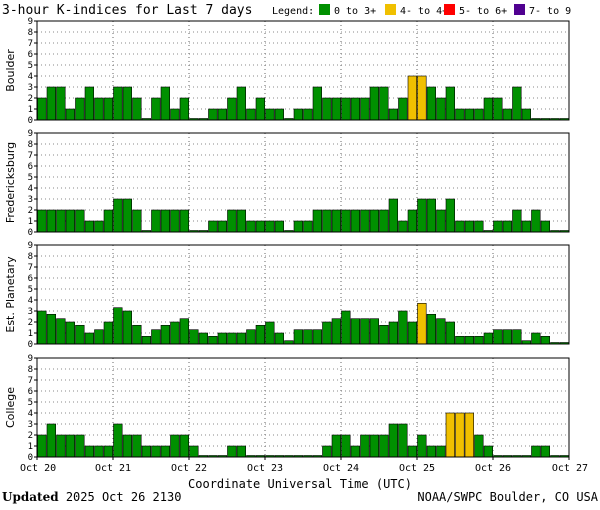  What do you see at coordinates (30, 156) in the screenshot?
I see `y-tick-label: 7` at bounding box center [30, 156].